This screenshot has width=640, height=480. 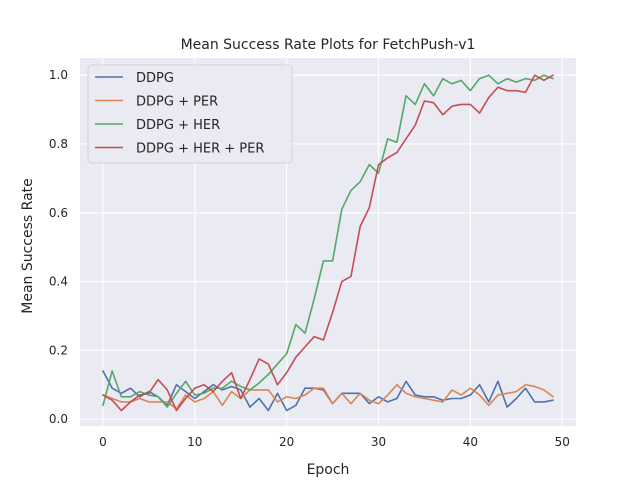 I want to click on y-tick-label: 1.0, so click(x=58, y=75).